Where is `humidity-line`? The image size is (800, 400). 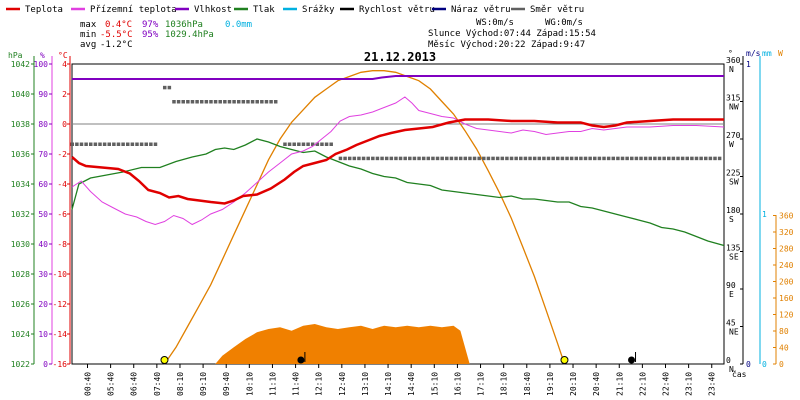
humidity-line is located at coordinates (398, 77).